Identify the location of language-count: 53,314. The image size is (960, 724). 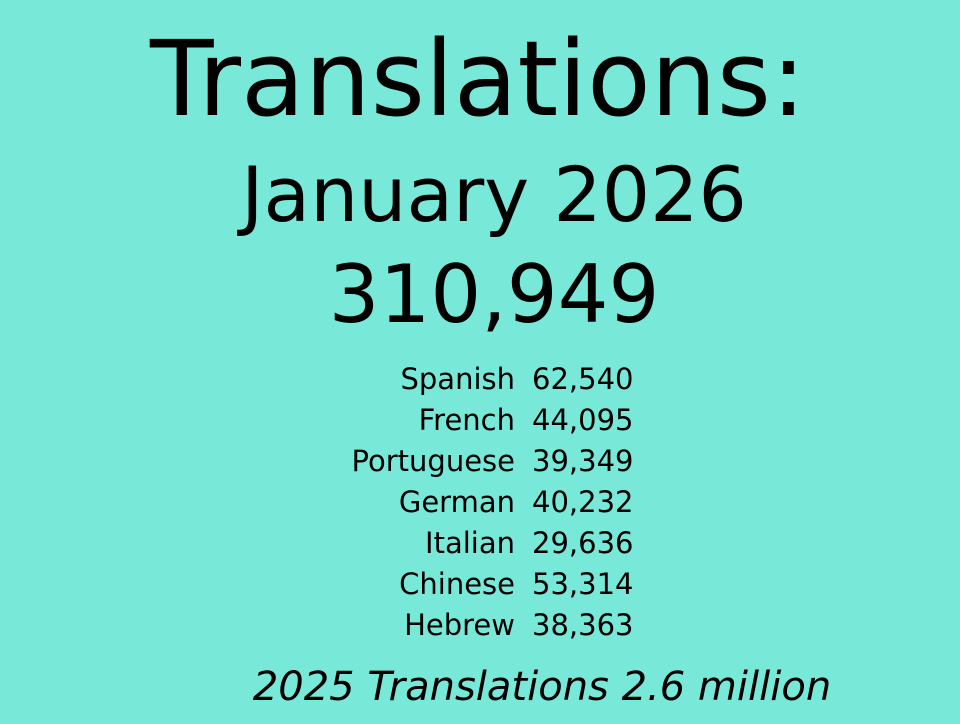
(583, 584).